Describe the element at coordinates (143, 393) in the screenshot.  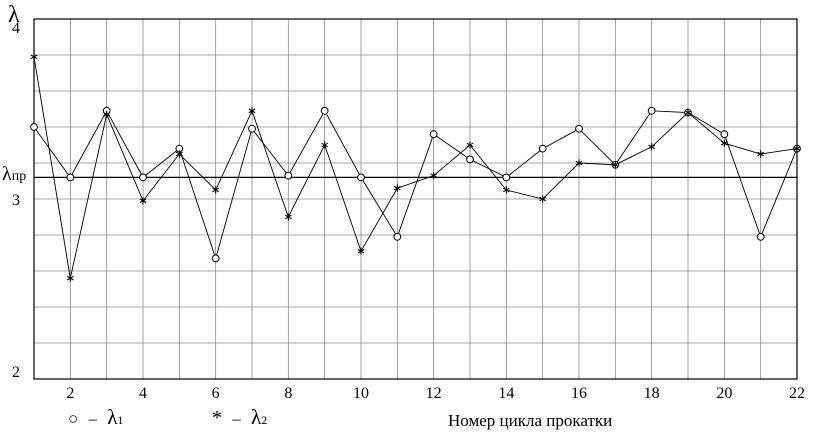
I see `x-tick-label: 4` at that location.